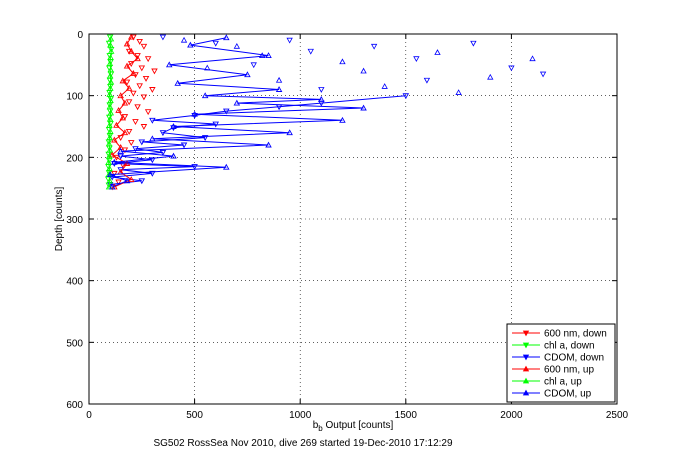  Describe the element at coordinates (569, 346) in the screenshot. I see `legend-label: chl a, down` at that location.